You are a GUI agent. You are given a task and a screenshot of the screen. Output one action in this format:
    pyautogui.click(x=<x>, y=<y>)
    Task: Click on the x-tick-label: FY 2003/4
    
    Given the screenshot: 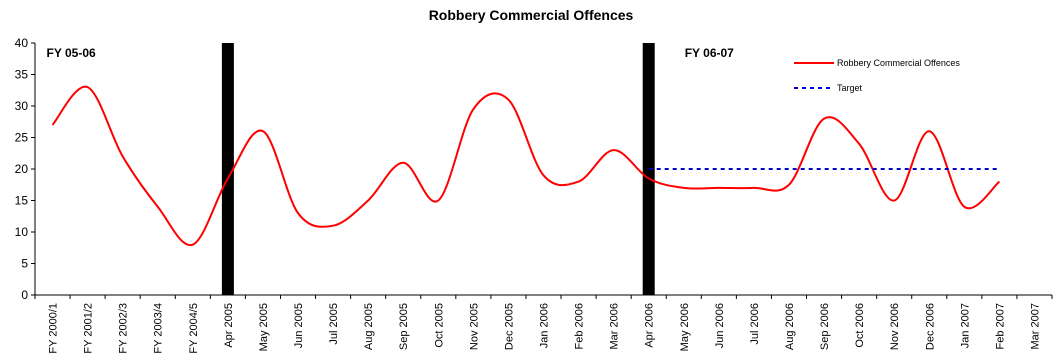 What is the action you would take?
    pyautogui.click(x=159, y=328)
    